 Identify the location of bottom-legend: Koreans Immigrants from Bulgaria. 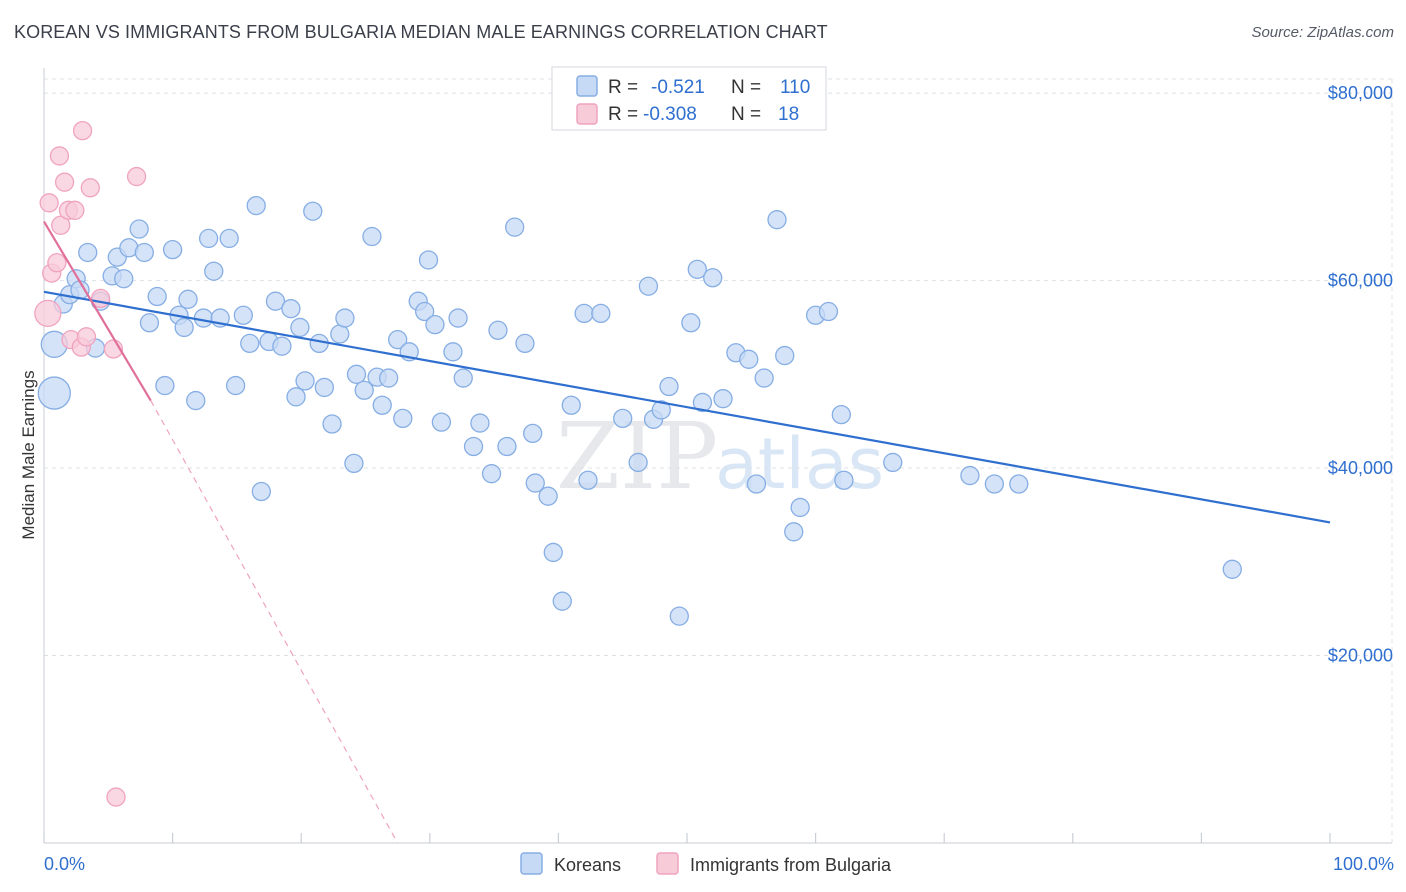
(706, 863).